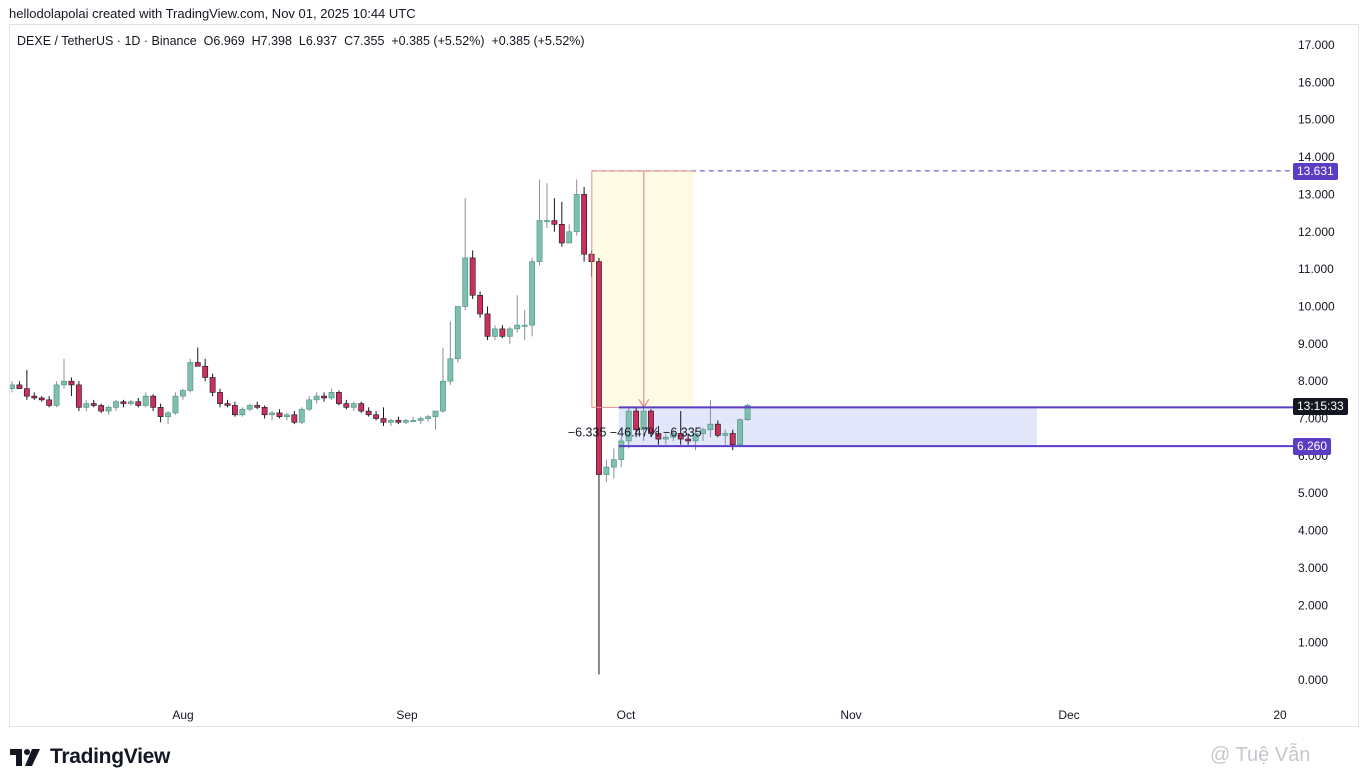 The width and height of the screenshot is (1368, 783). What do you see at coordinates (107, 41) in the screenshot?
I see `legend-symbol: DEXE / TetherUS · 1D · Binance` at bounding box center [107, 41].